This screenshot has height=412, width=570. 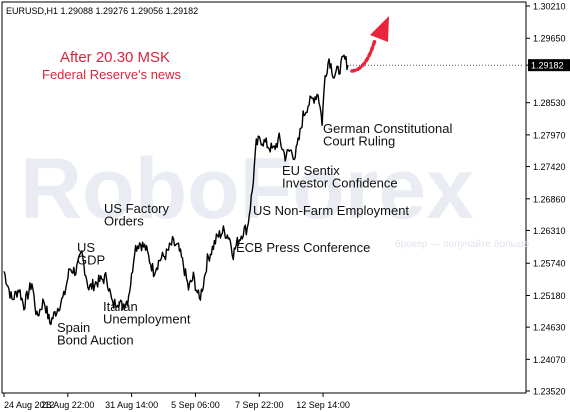 I want to click on annotation-us-factory-orders: US Factory Orders, so click(x=137, y=215).